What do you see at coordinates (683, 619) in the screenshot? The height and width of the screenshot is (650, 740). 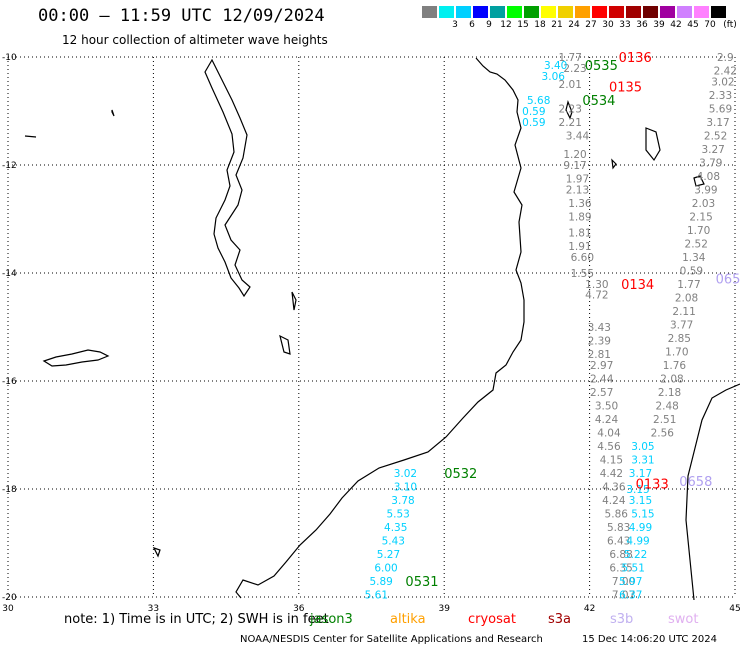 I see `satellite-legend-swot: swot` at bounding box center [683, 619].